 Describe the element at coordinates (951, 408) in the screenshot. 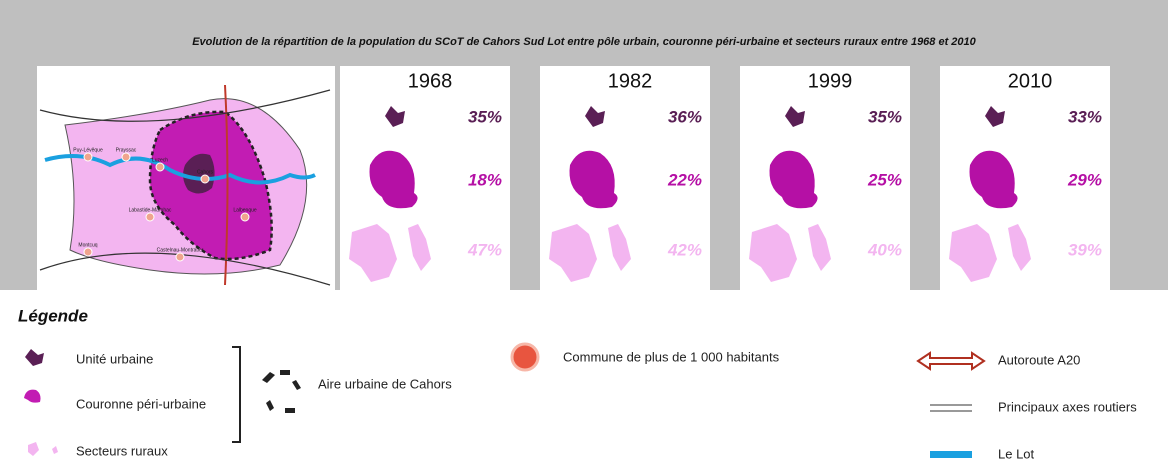

I see `legend-road-symbol` at that location.